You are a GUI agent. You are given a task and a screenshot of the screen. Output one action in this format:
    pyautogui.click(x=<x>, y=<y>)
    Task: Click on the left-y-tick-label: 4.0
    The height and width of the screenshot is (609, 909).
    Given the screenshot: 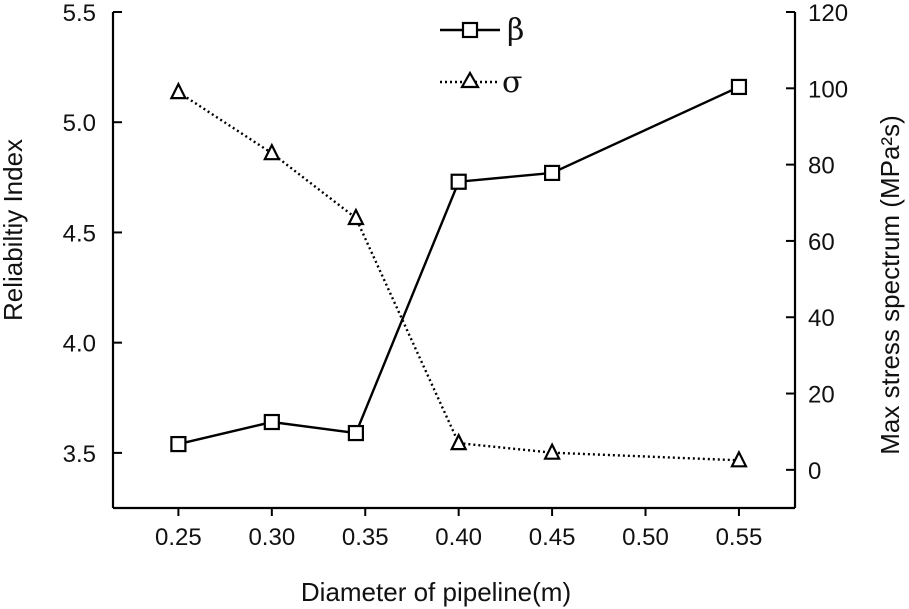 What is the action you would take?
    pyautogui.click(x=79, y=344)
    